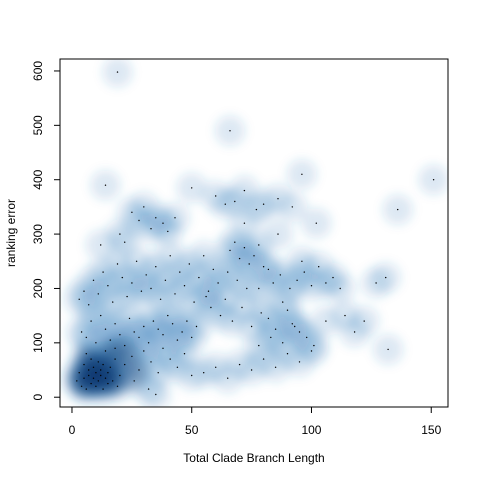 The image size is (480, 480). What do you see at coordinates (38, 288) in the screenshot?
I see `y-tick-label: 200` at bounding box center [38, 288].